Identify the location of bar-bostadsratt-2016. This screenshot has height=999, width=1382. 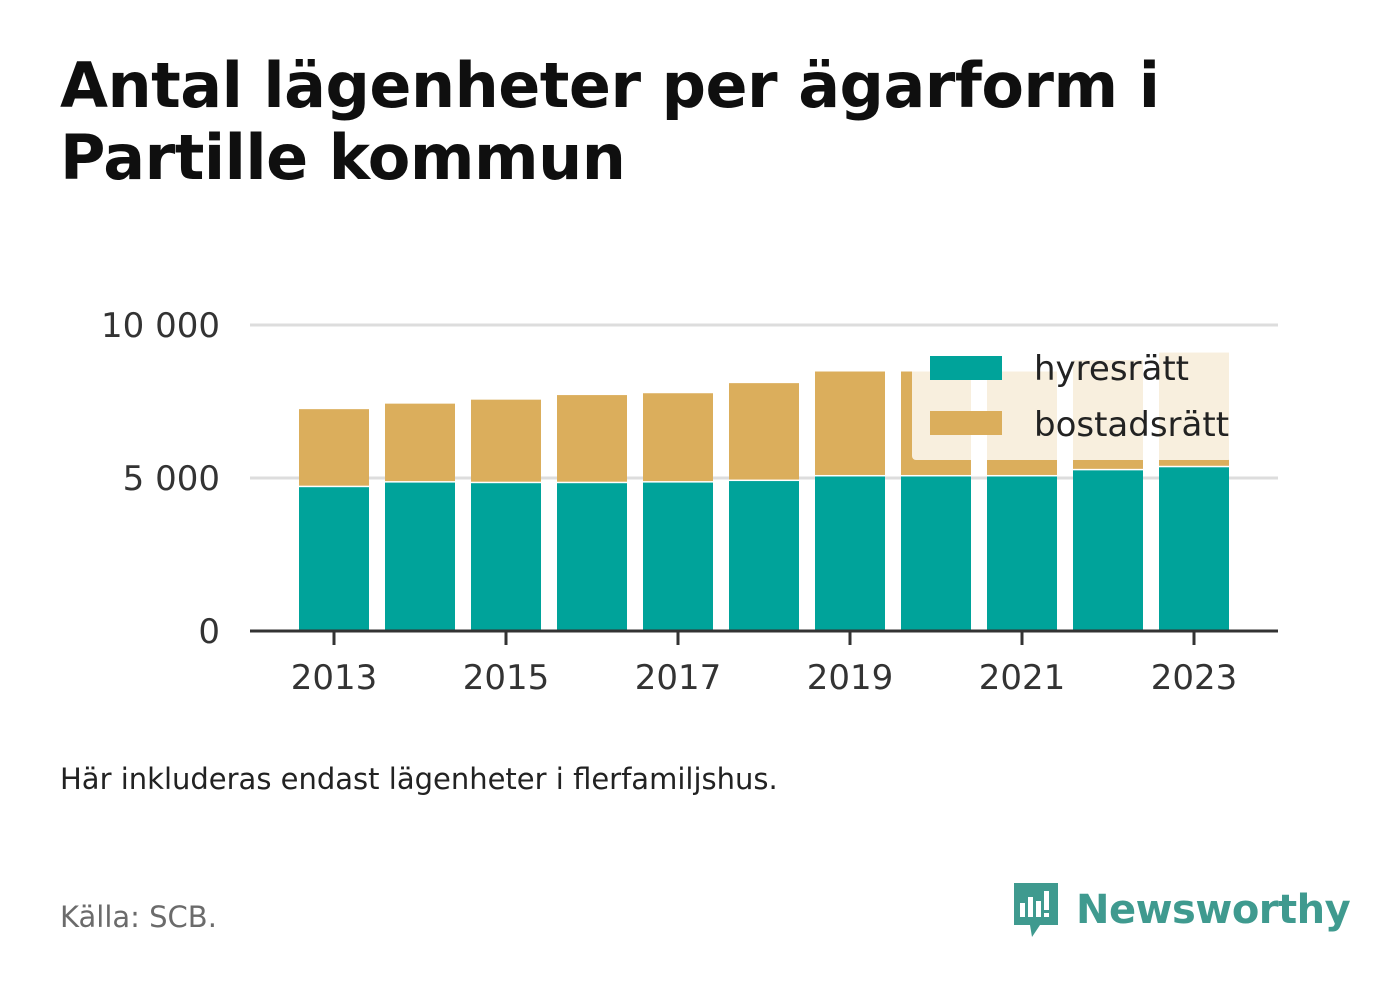
(592, 438).